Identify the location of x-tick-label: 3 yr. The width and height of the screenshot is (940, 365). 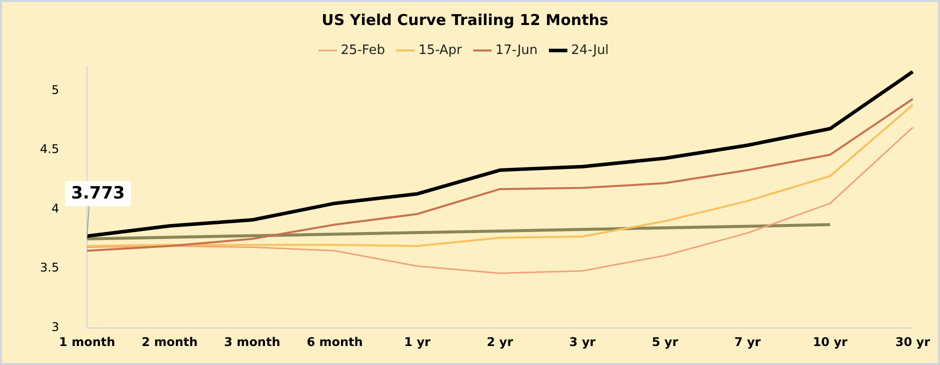
(582, 342).